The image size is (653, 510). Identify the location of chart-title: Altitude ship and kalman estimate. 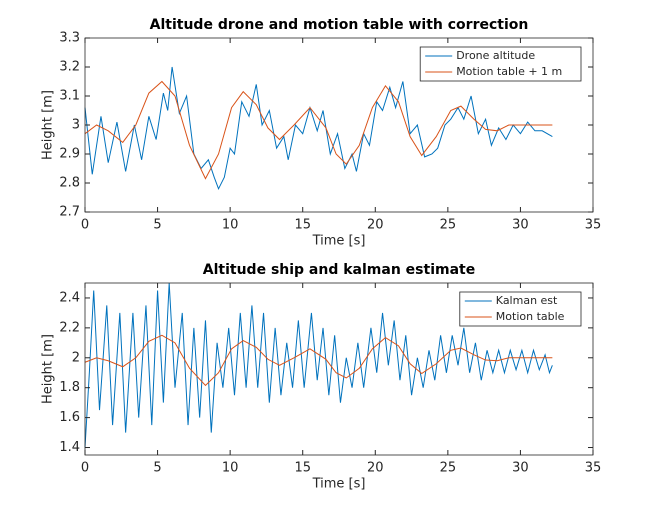
(339, 270).